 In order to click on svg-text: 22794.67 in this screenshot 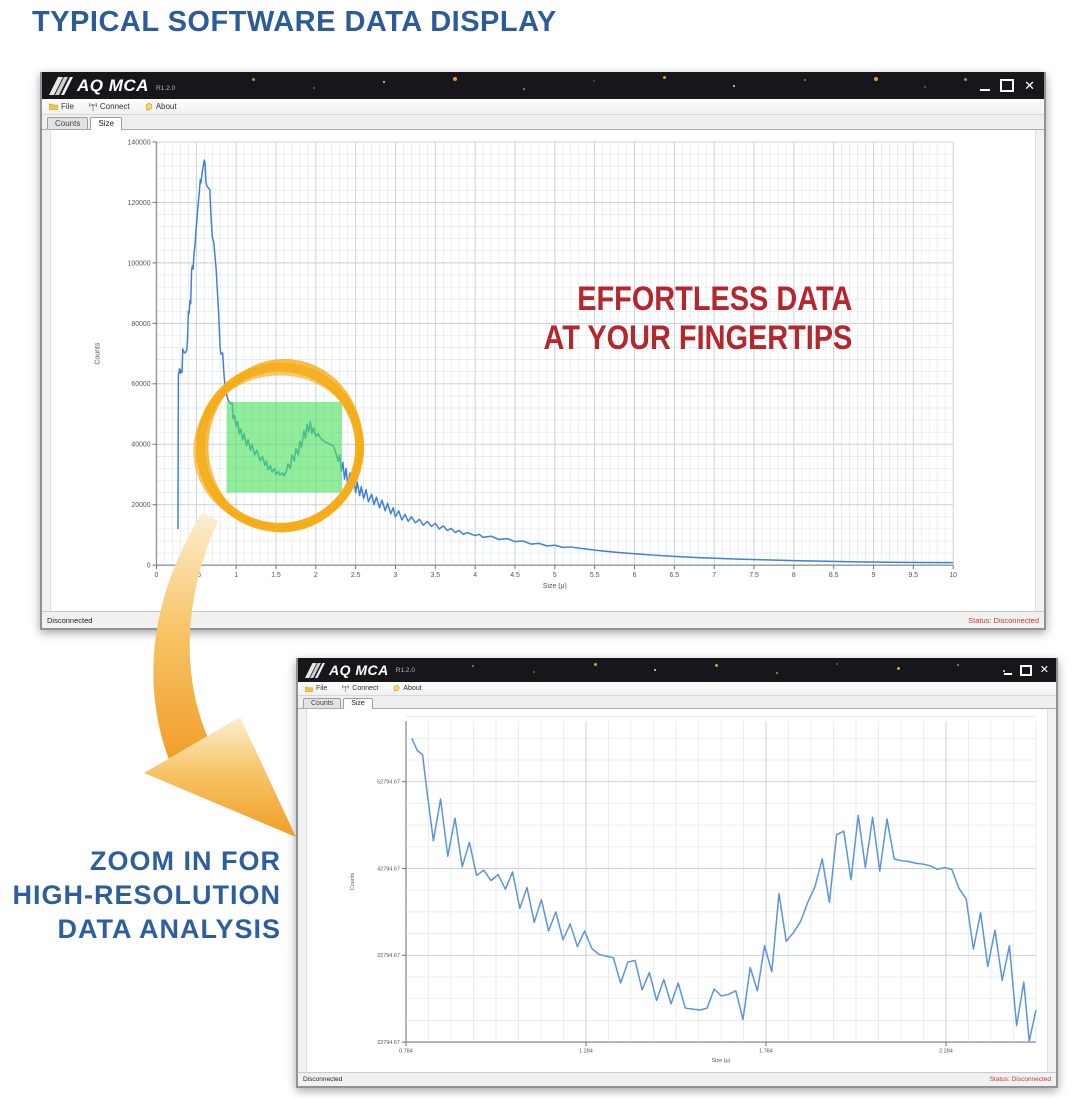, I will do `click(388, 1043)`.